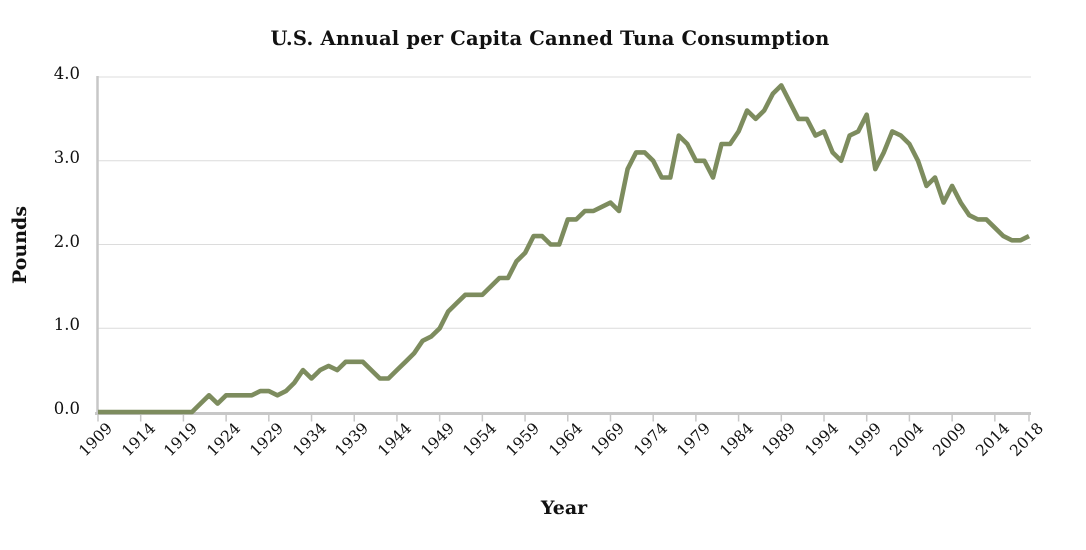 This screenshot has height=550, width=1086. What do you see at coordinates (66, 325) in the screenshot?
I see `y-tick-label-1.0: 1.0` at bounding box center [66, 325].